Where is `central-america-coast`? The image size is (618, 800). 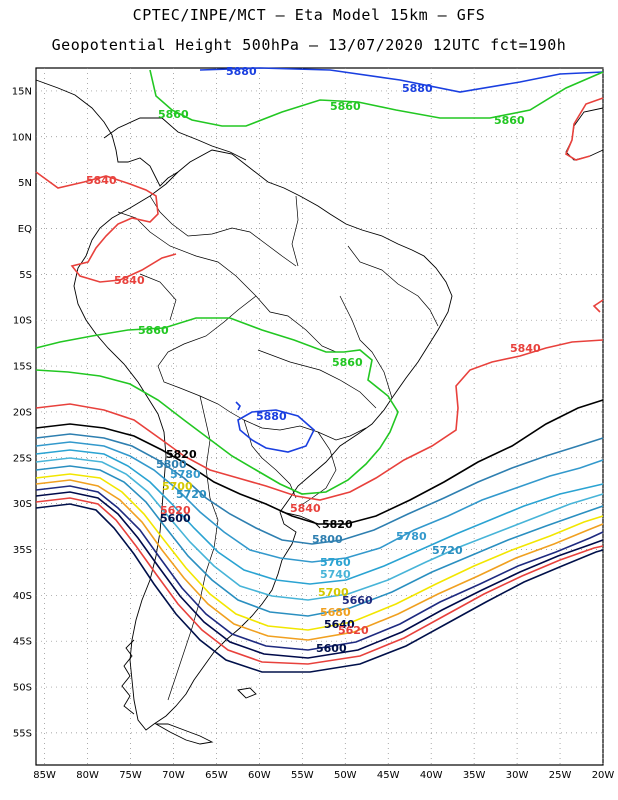 central-america-coast is located at coordinates (107, 133).